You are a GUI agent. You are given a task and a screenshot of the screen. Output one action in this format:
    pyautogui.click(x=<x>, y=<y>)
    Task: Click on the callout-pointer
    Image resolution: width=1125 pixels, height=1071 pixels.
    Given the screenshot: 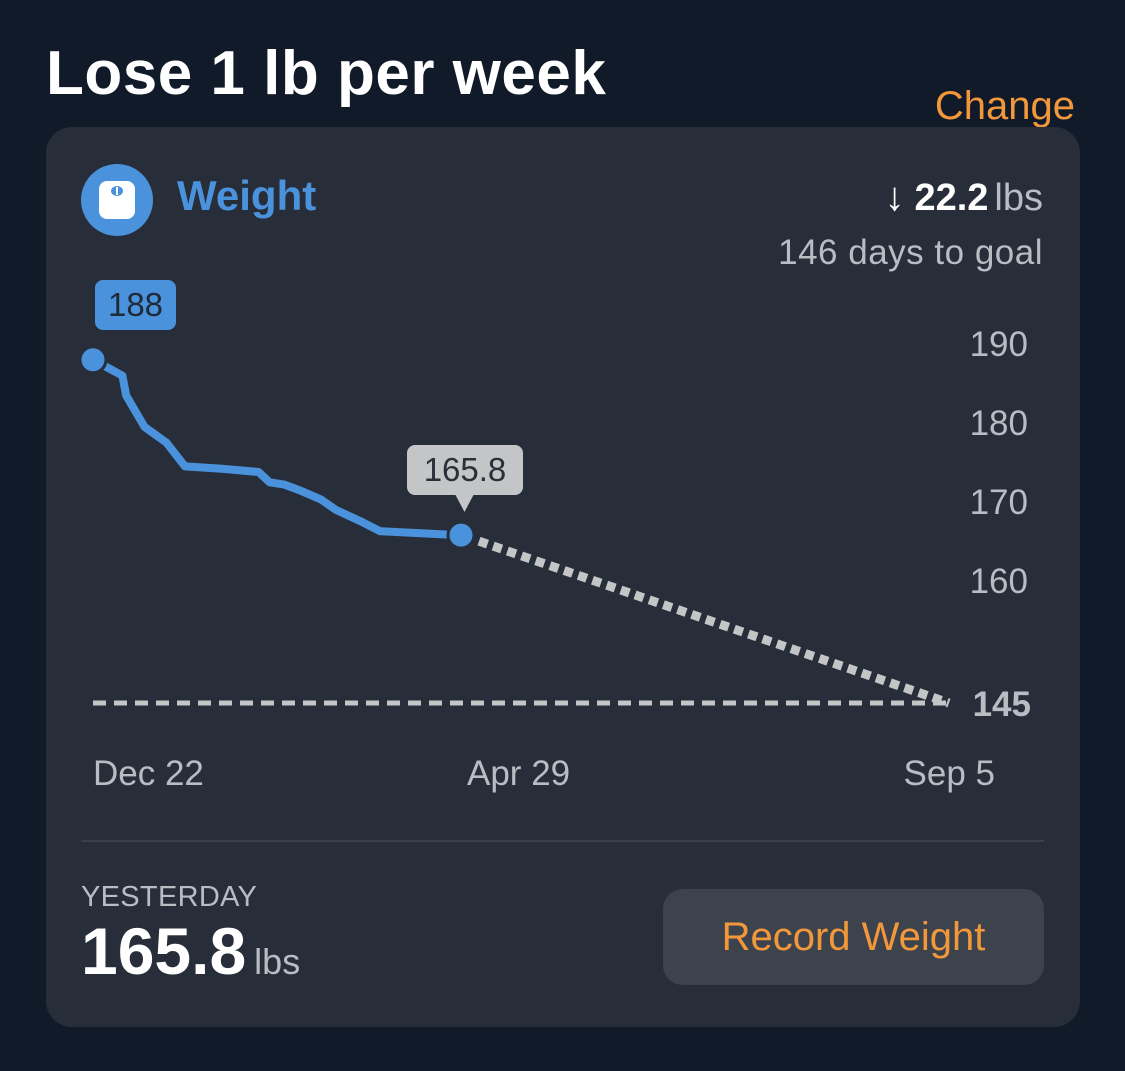 What is the action you would take?
    pyautogui.click(x=464, y=503)
    